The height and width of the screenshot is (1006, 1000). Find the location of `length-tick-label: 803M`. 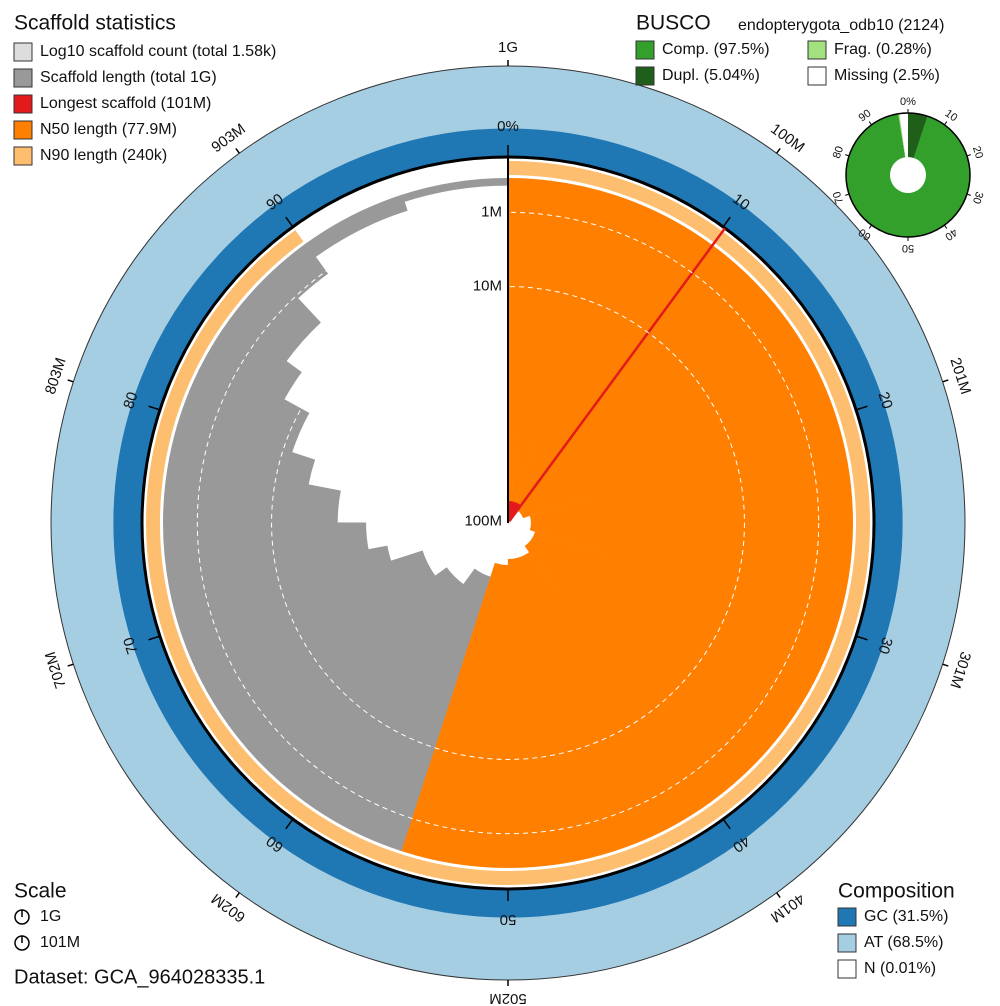

length-tick-label: 803M is located at coordinates (56, 376).